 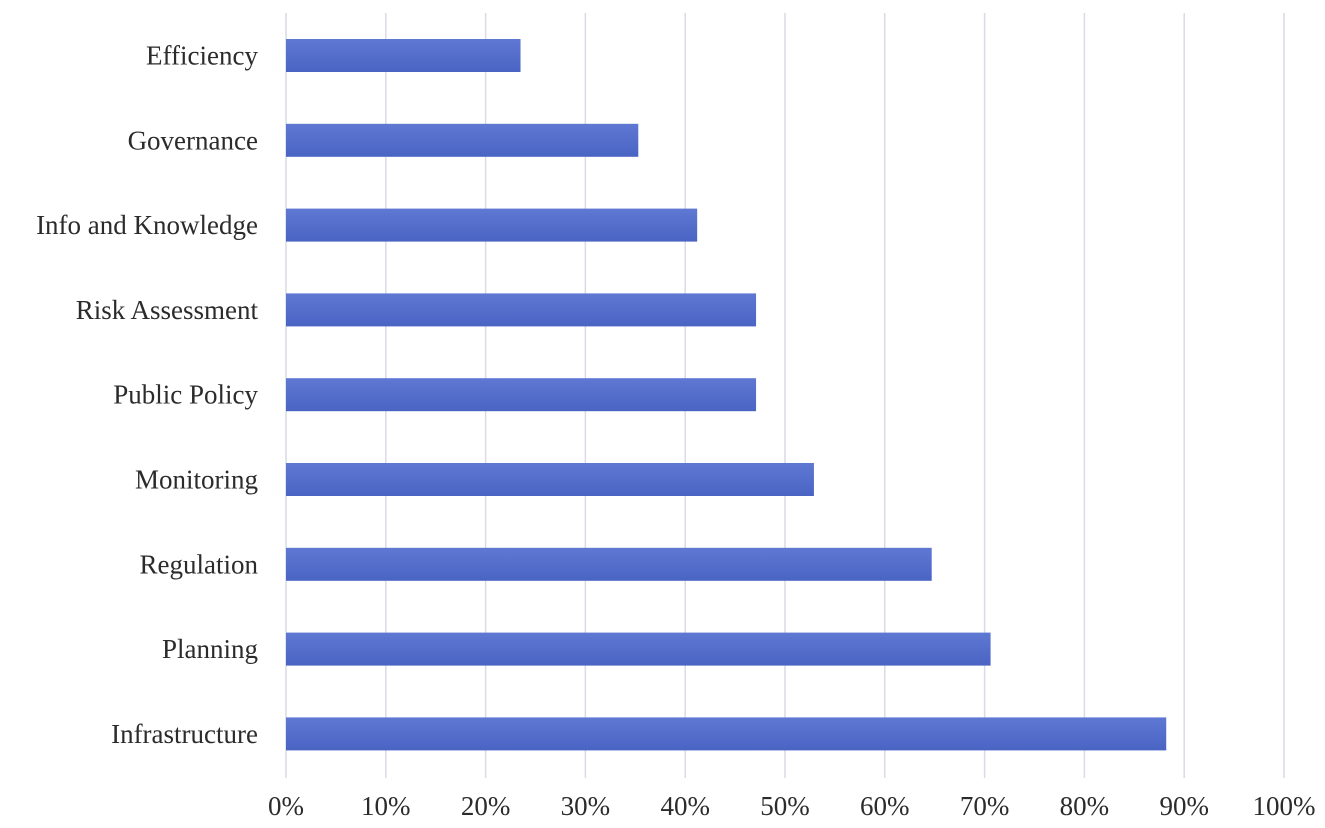 What do you see at coordinates (210, 649) in the screenshot?
I see `category-label: Planning` at bounding box center [210, 649].